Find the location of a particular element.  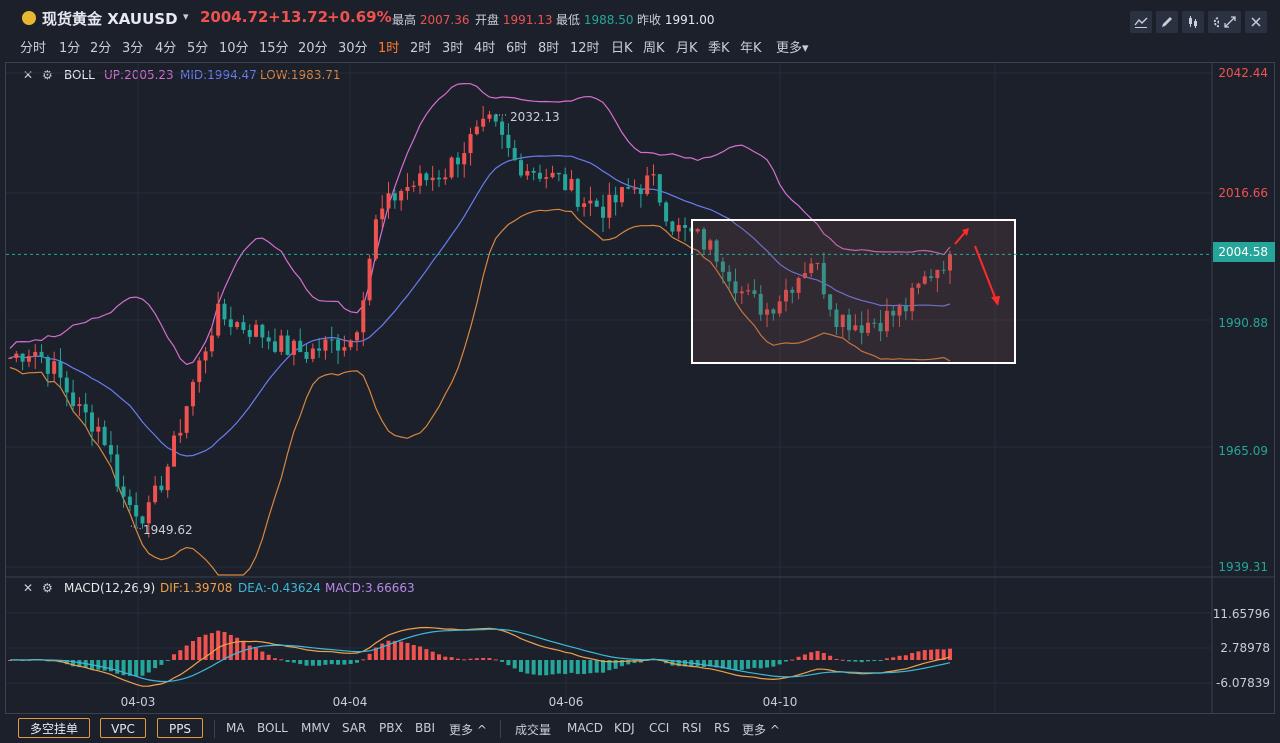

period-17: 日K is located at coordinates (622, 48).